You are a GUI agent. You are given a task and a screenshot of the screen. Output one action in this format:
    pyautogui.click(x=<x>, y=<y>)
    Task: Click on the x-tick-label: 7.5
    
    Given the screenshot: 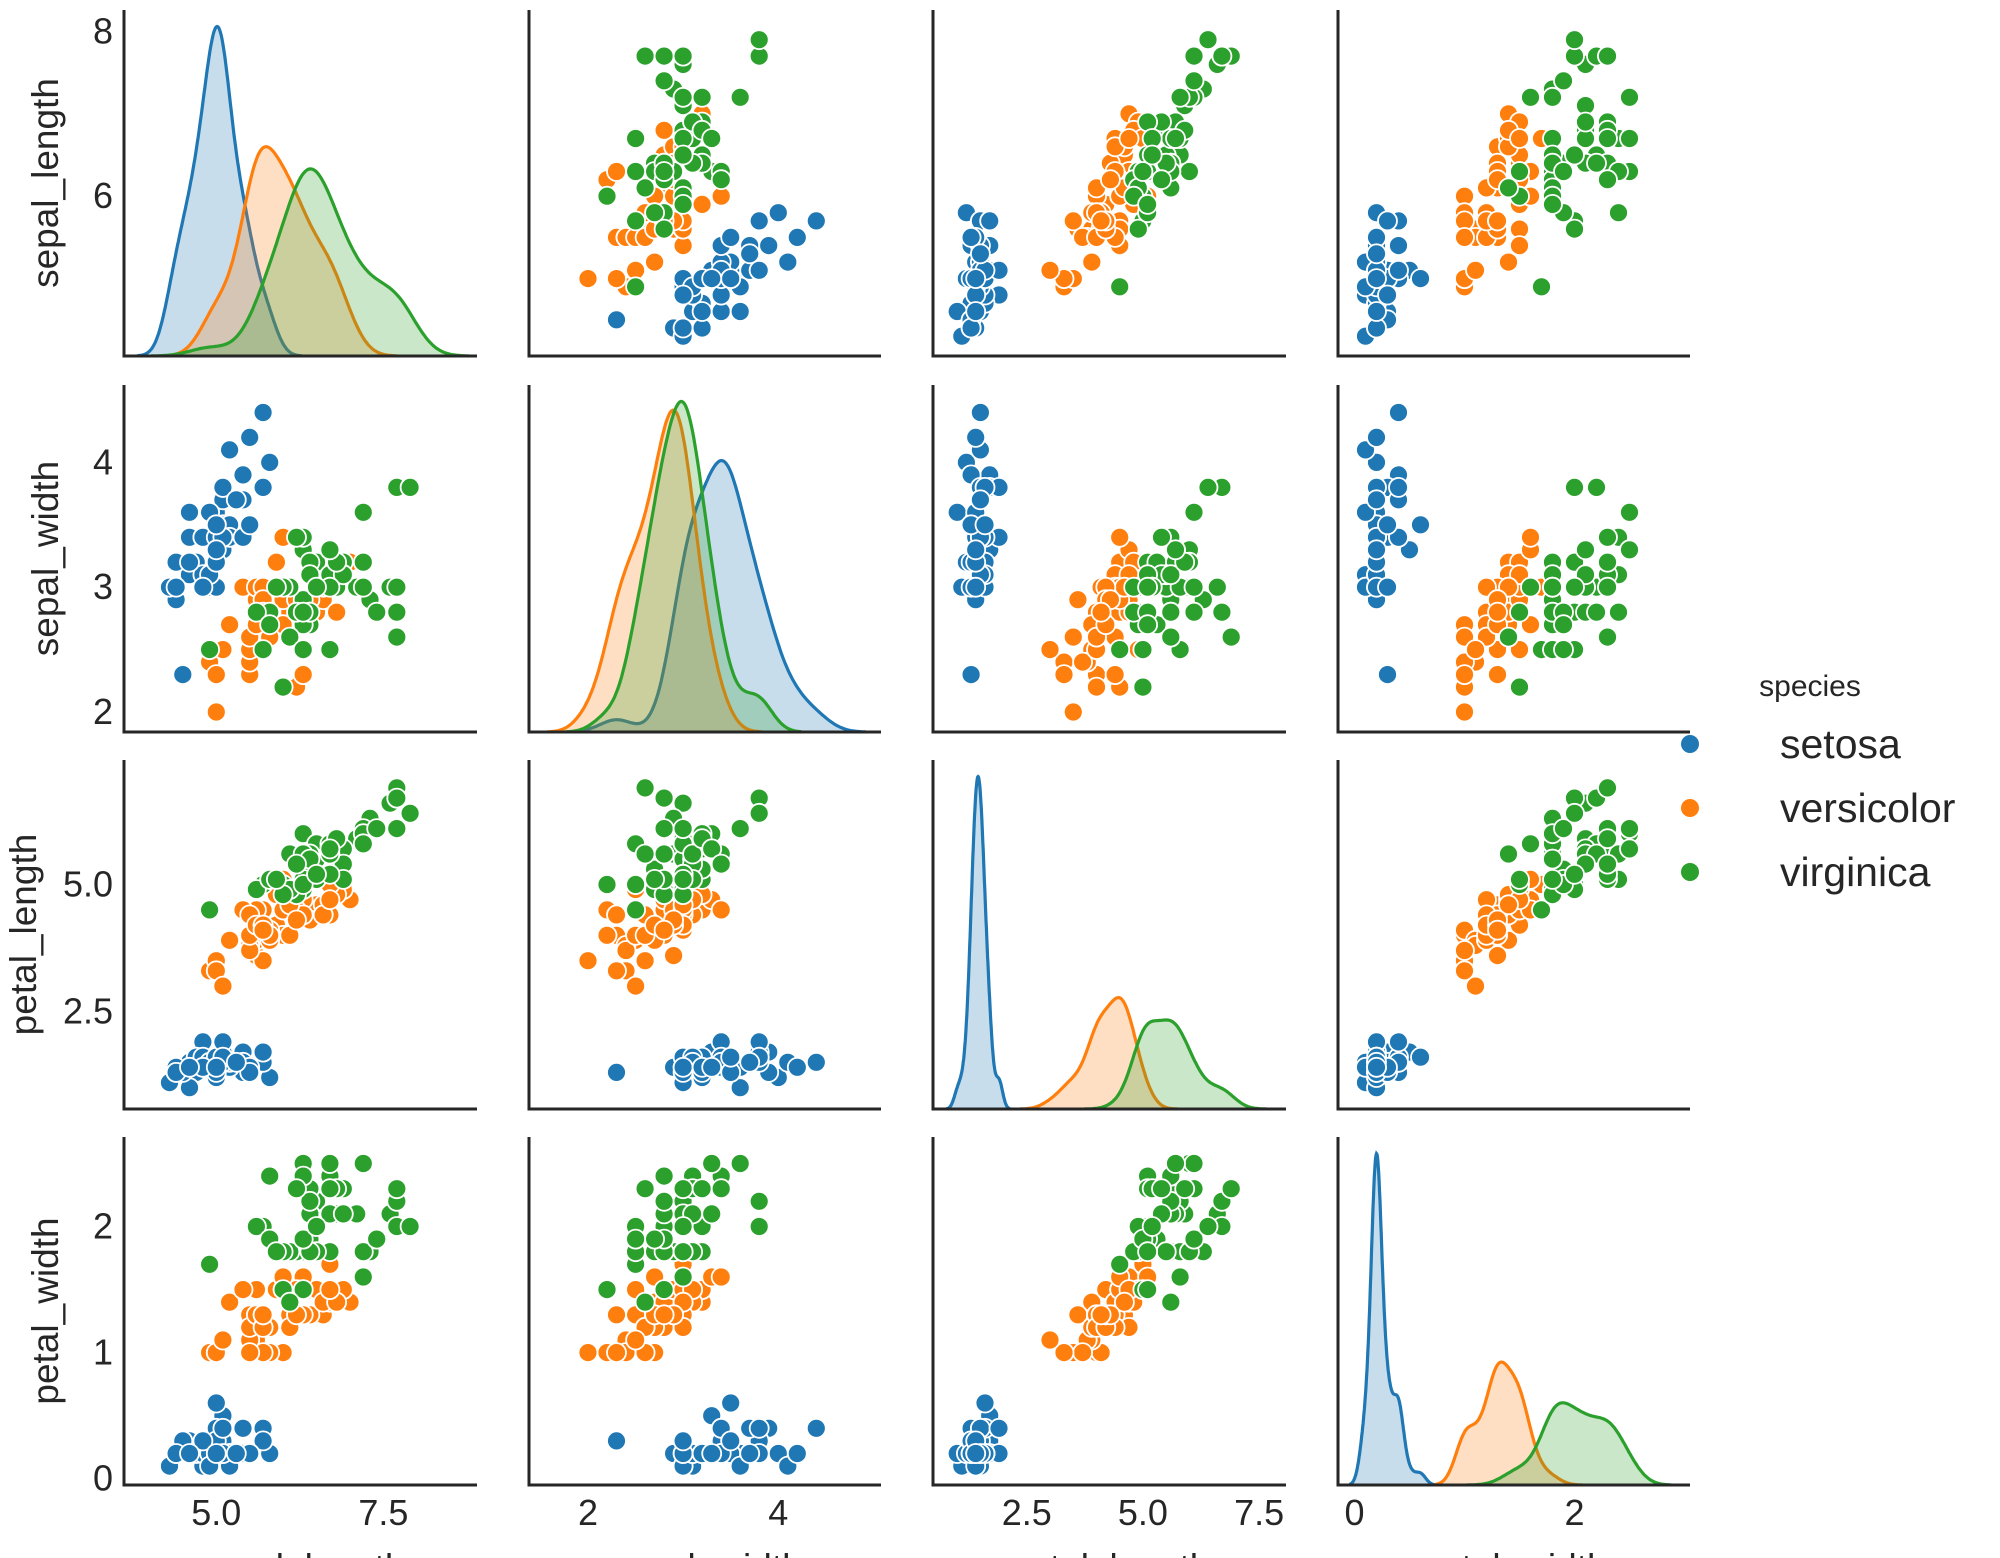 What is the action you would take?
    pyautogui.click(x=383, y=1512)
    